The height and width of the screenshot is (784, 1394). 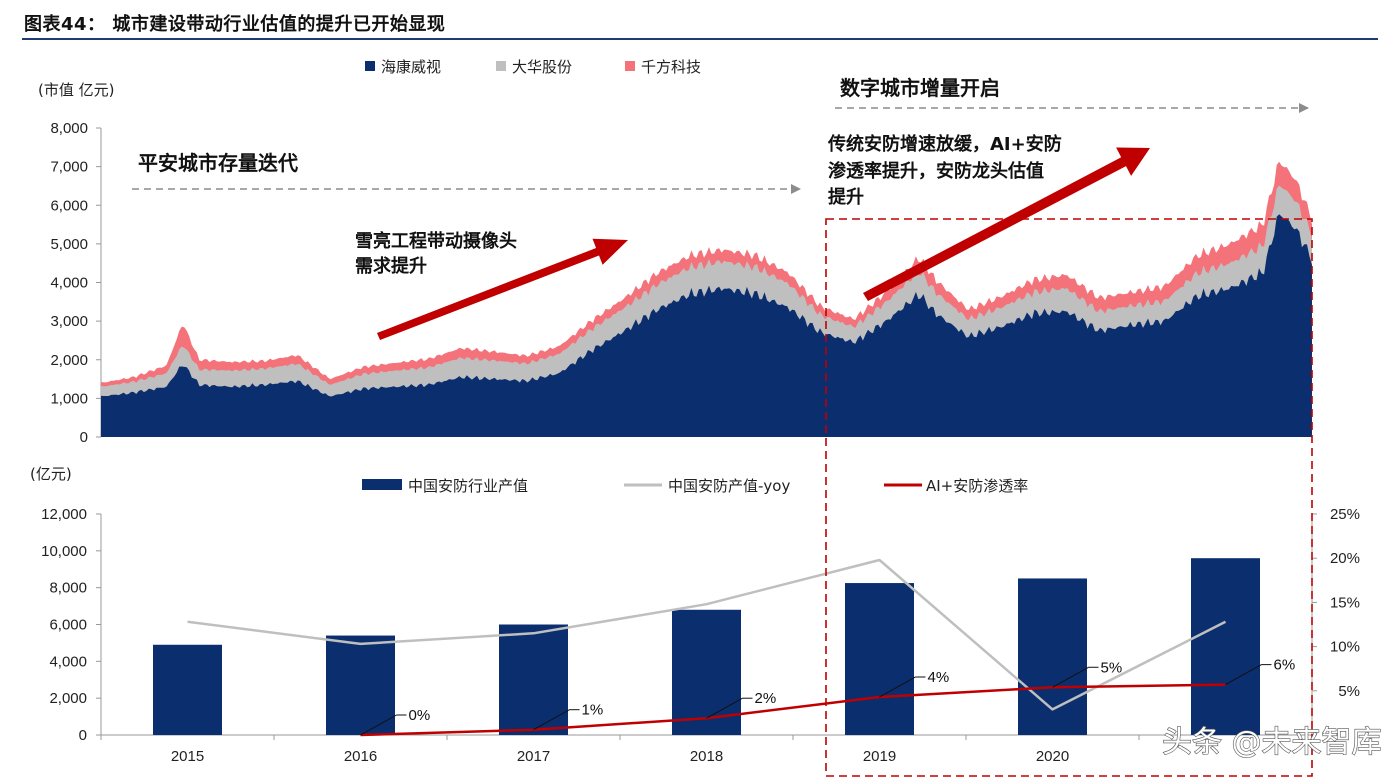 What do you see at coordinates (1052, 756) in the screenshot?
I see `bottom-x-tick-label: 2020` at bounding box center [1052, 756].